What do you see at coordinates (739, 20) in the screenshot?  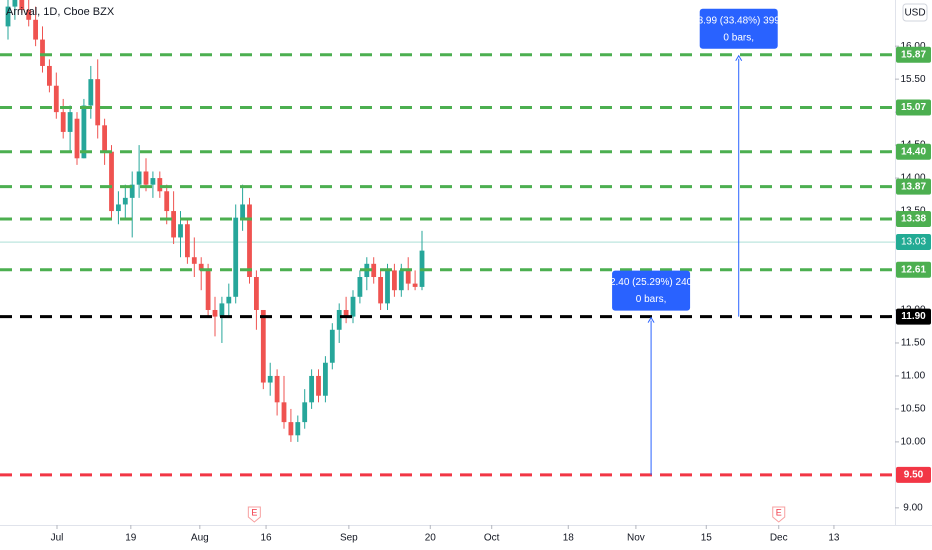 I see `measure-text: 3.99 (33.48%) 399` at bounding box center [739, 20].